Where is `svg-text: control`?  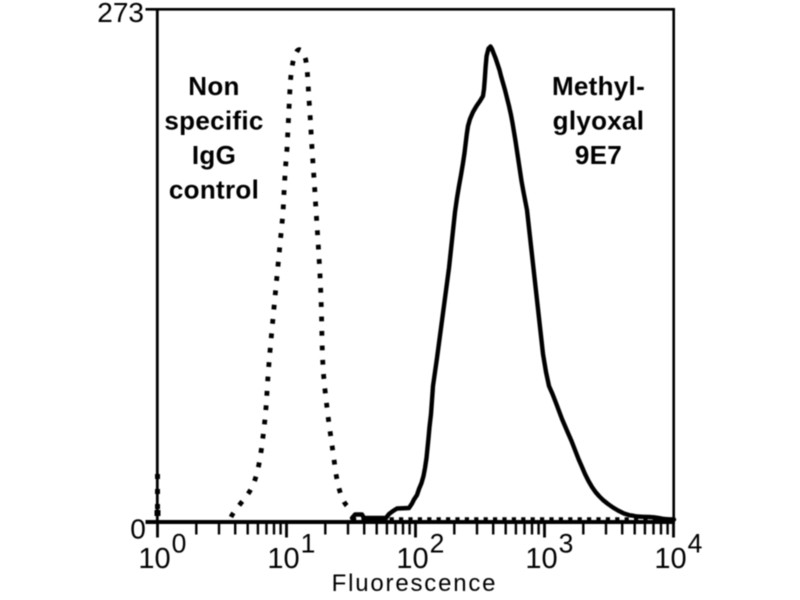 svg-text: control is located at coordinates (214, 190).